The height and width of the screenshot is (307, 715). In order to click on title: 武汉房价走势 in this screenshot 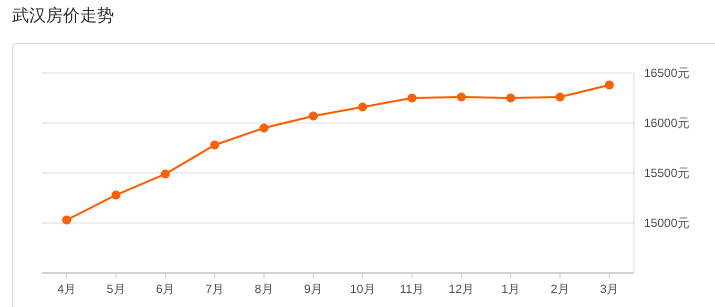, I will do `click(63, 15)`.